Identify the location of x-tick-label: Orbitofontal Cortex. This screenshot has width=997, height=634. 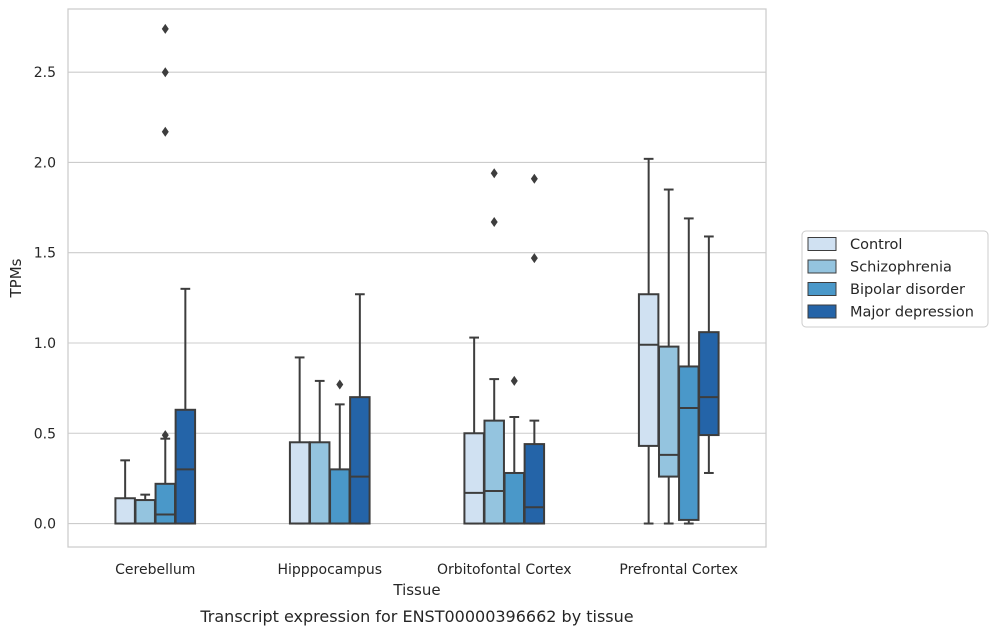
(504, 570).